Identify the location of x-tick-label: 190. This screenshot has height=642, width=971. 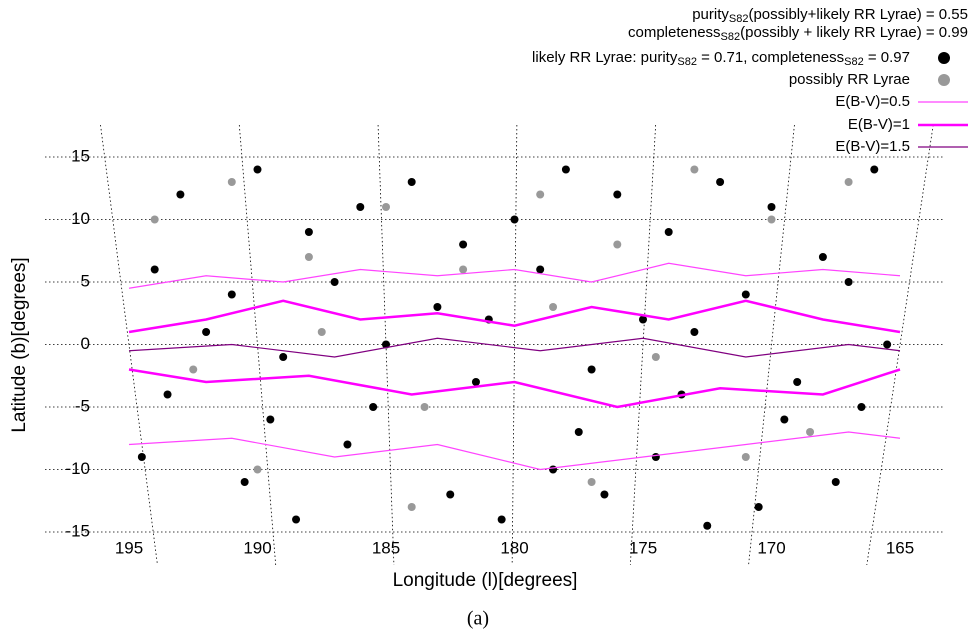
(257, 547).